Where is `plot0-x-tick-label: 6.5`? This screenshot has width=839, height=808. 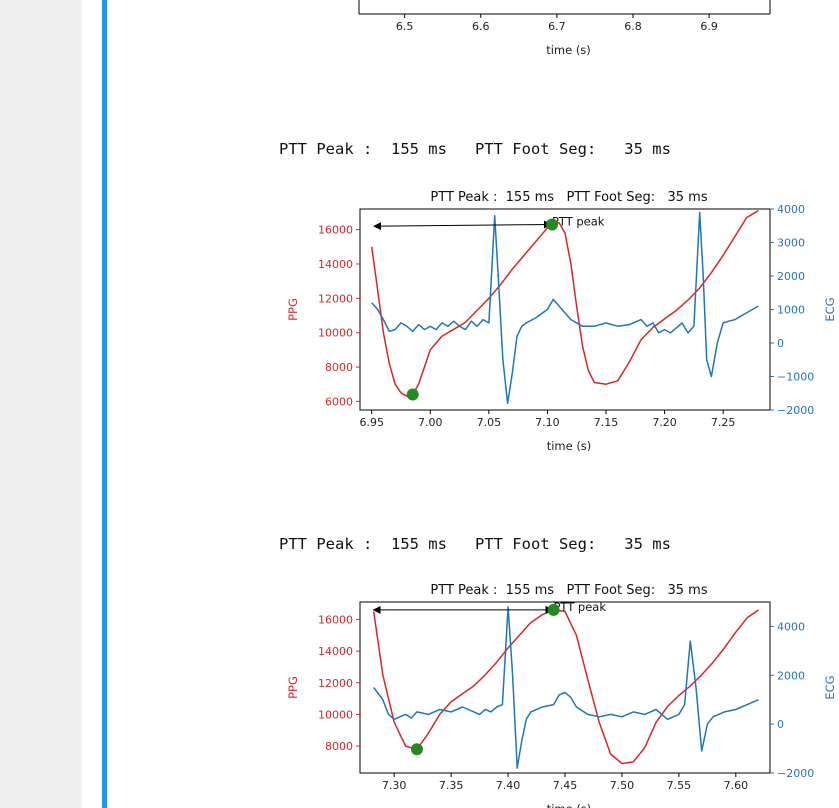 plot0-x-tick-label: 6.5 is located at coordinates (405, 26).